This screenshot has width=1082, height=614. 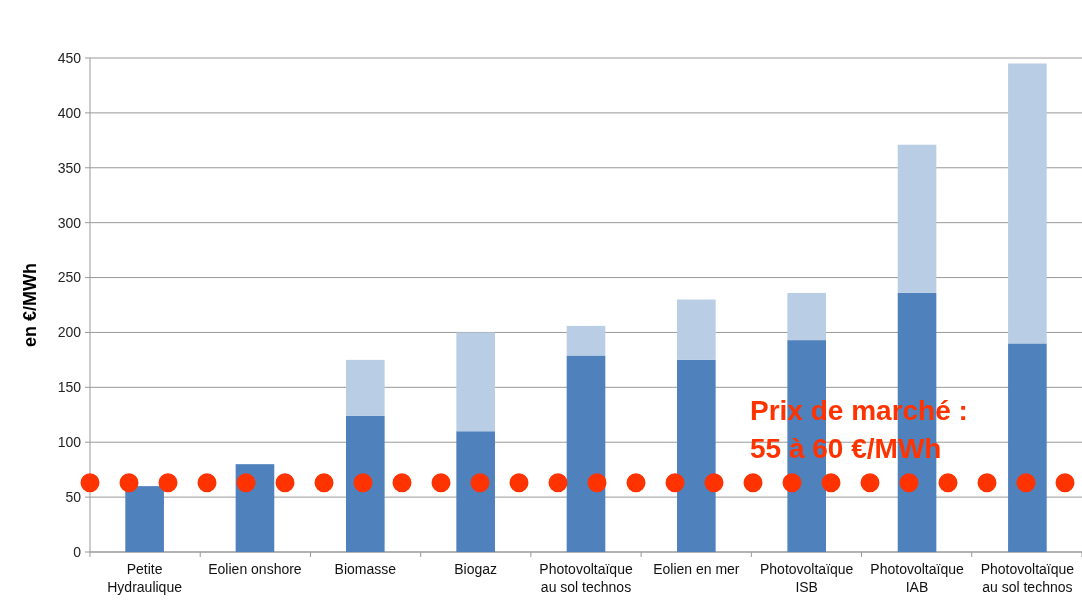 I want to click on x-tick-label: Eolien en mer, so click(x=696, y=569).